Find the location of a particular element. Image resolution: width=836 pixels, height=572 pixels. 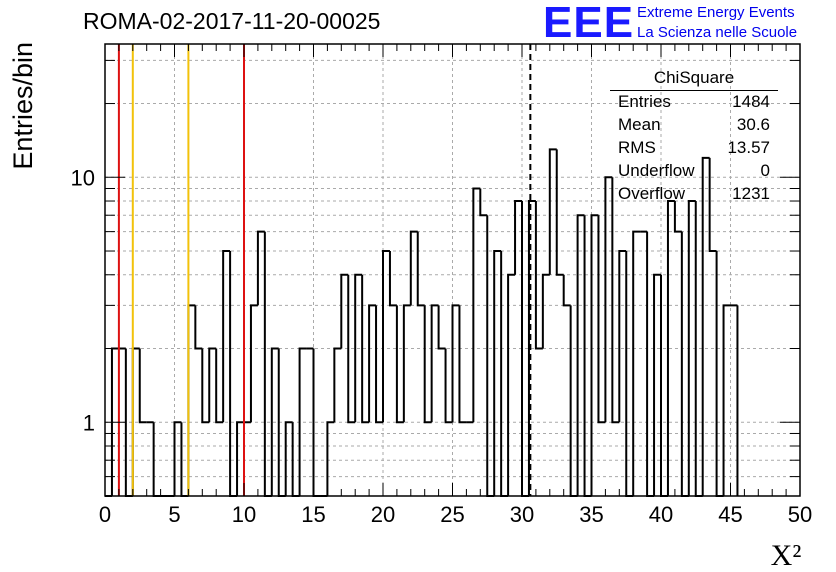

stats-key: Overflow is located at coordinates (652, 193).